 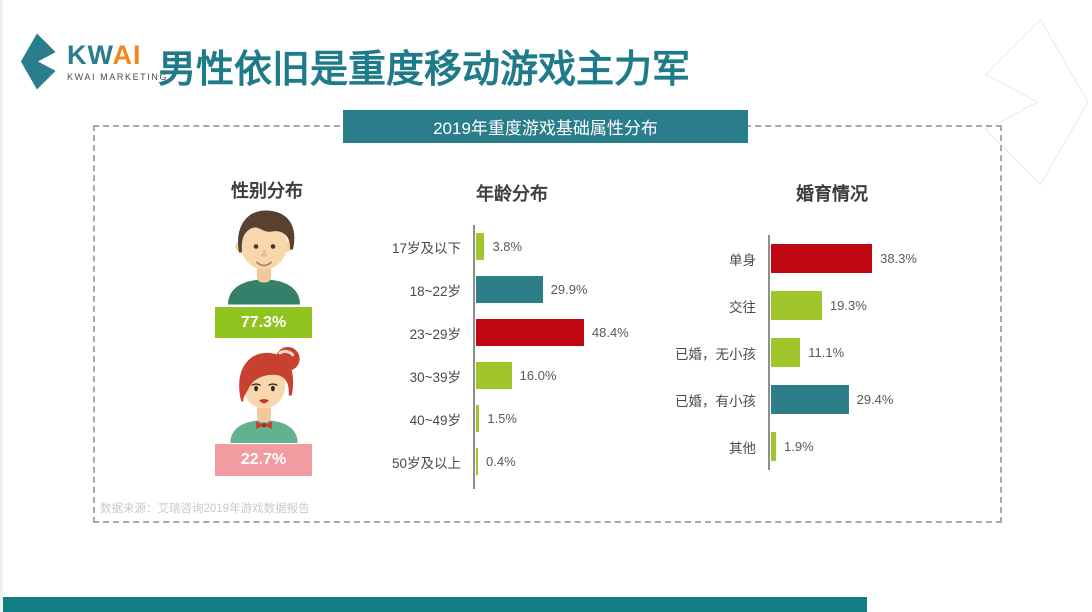 I want to click on chart-row: 17岁及以下 3.8%, so click(x=512, y=246).